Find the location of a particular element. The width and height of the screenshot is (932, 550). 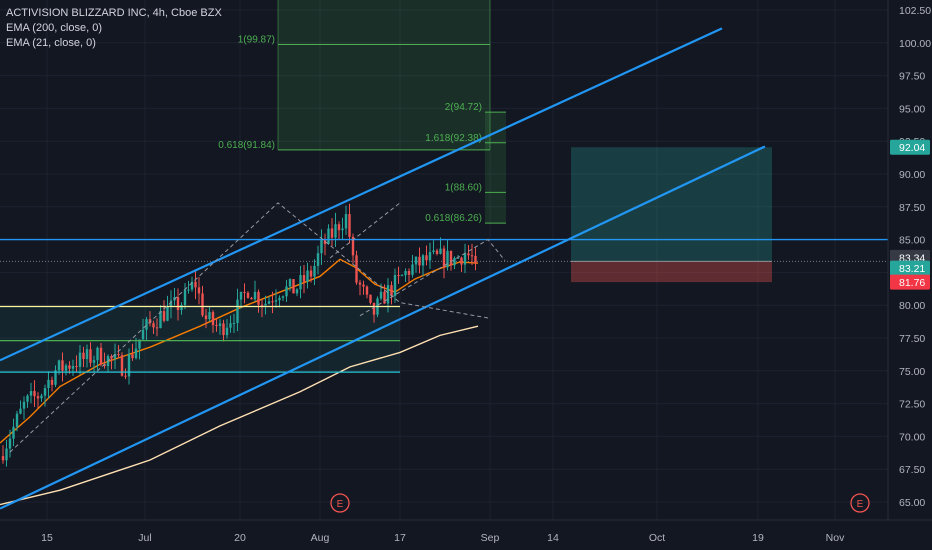

fib-level-label: 1(88.60) is located at coordinates (463, 187).